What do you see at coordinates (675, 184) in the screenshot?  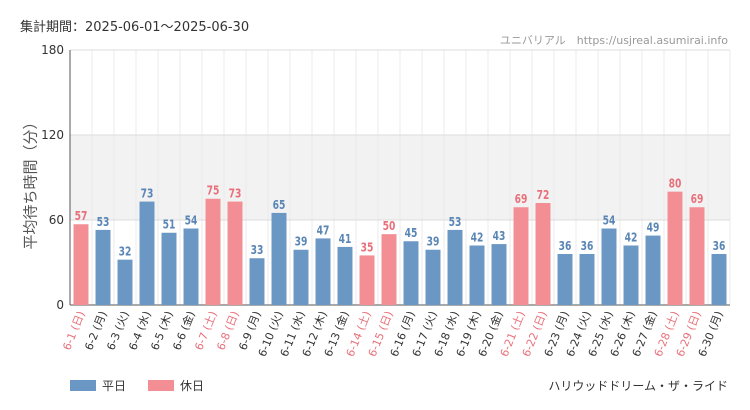 I see `data-label: 80` at bounding box center [675, 184].